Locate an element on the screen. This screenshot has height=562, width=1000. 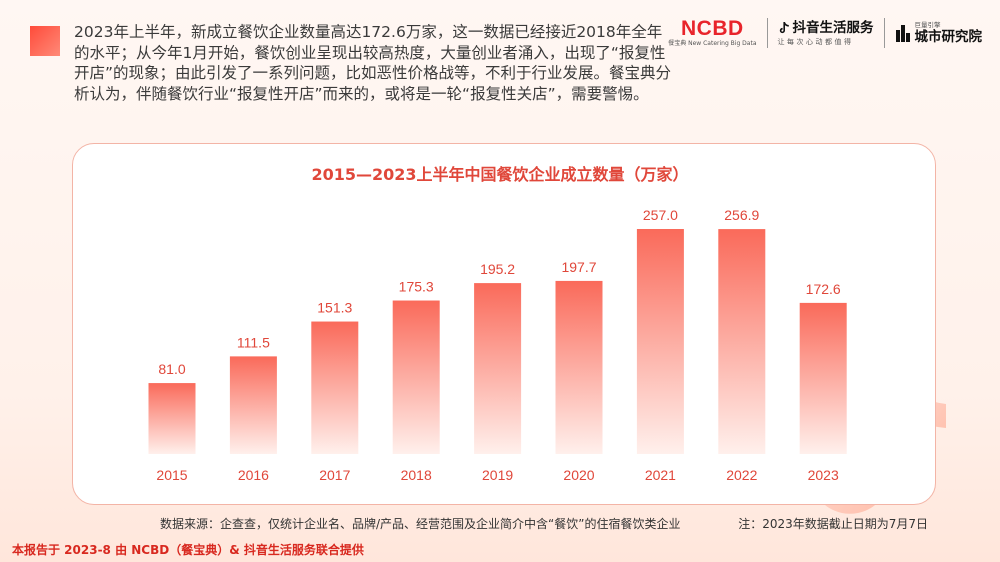
bar-2021 is located at coordinates (660, 341).